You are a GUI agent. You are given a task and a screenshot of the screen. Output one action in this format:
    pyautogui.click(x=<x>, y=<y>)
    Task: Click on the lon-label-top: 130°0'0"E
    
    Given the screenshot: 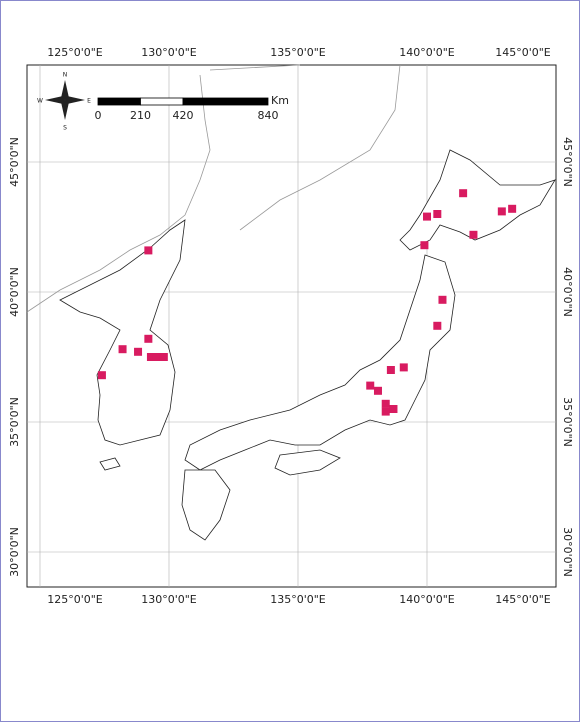 What is the action you would take?
    pyautogui.click(x=169, y=52)
    